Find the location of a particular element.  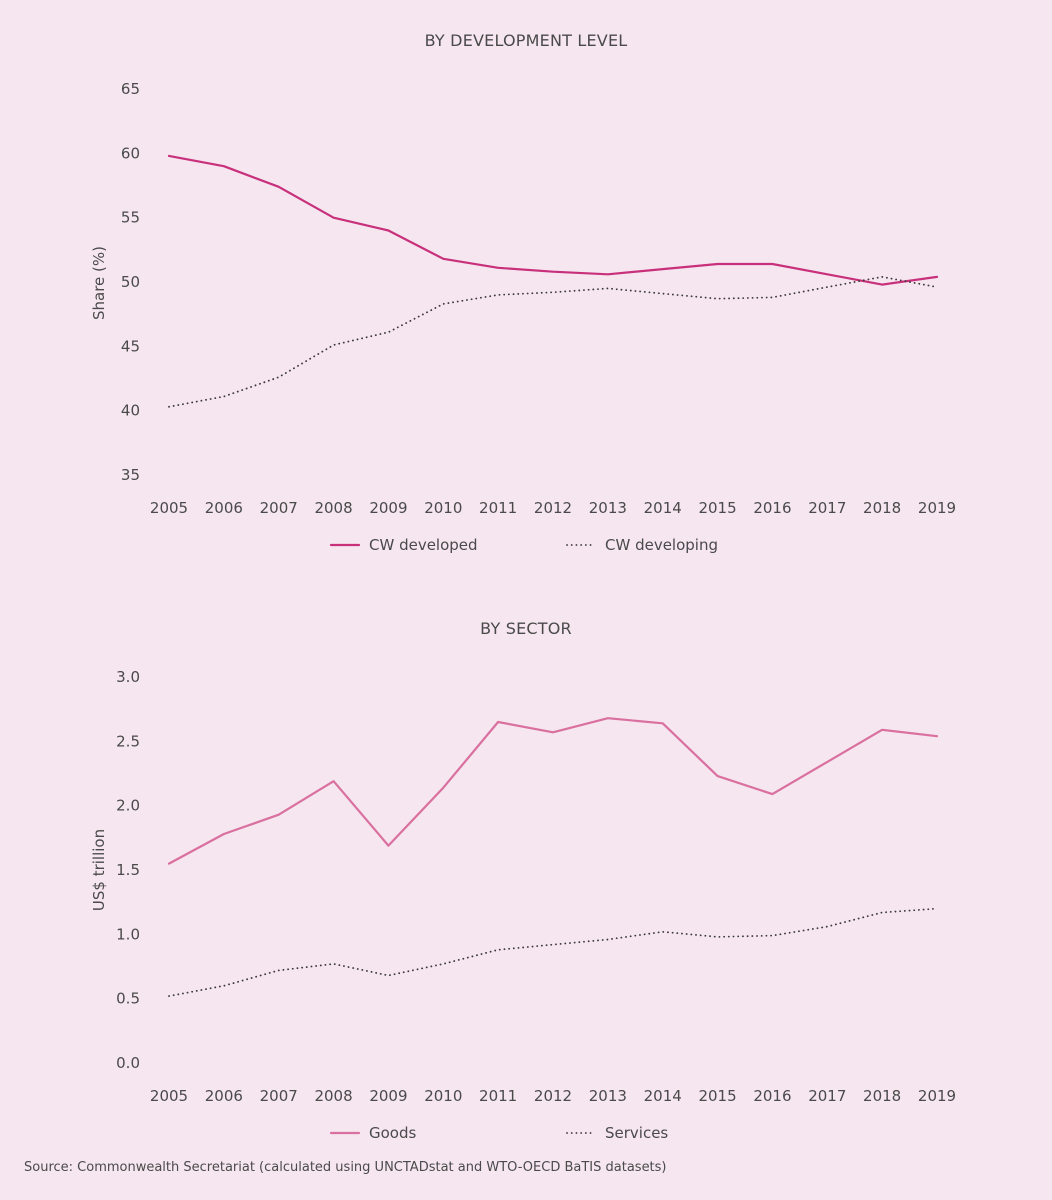

y-tick-label: 2.5 is located at coordinates (128, 741).